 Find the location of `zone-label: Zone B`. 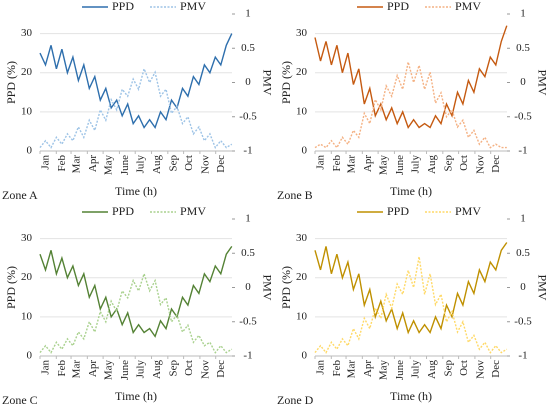

zone-label: Zone B is located at coordinates (295, 195).